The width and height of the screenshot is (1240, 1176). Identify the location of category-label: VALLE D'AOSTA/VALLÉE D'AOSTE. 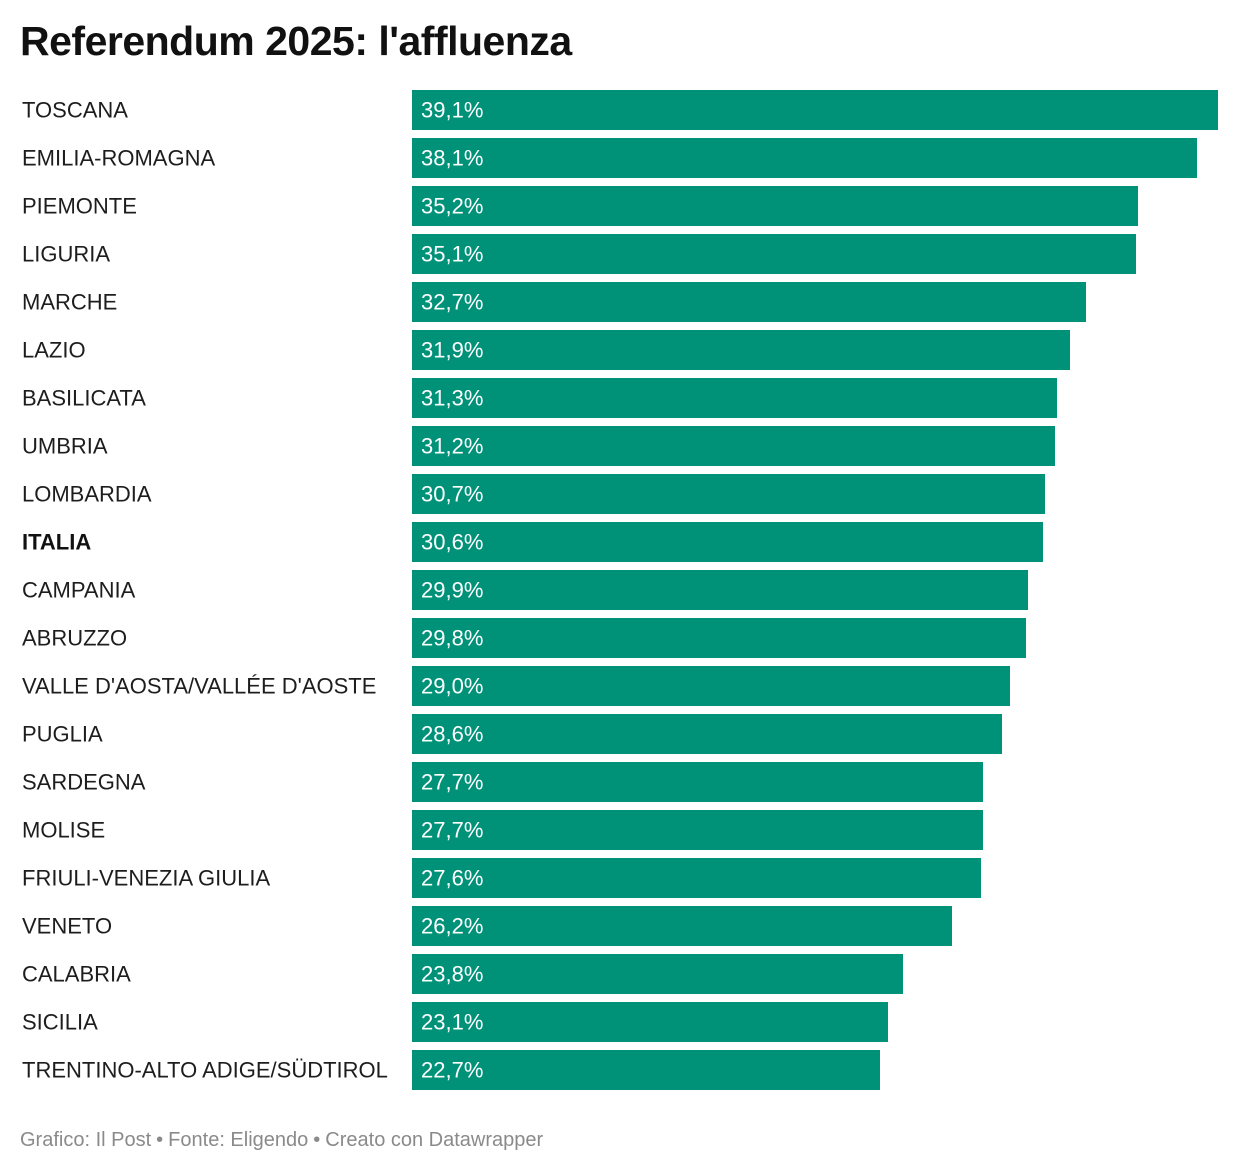
(199, 686).